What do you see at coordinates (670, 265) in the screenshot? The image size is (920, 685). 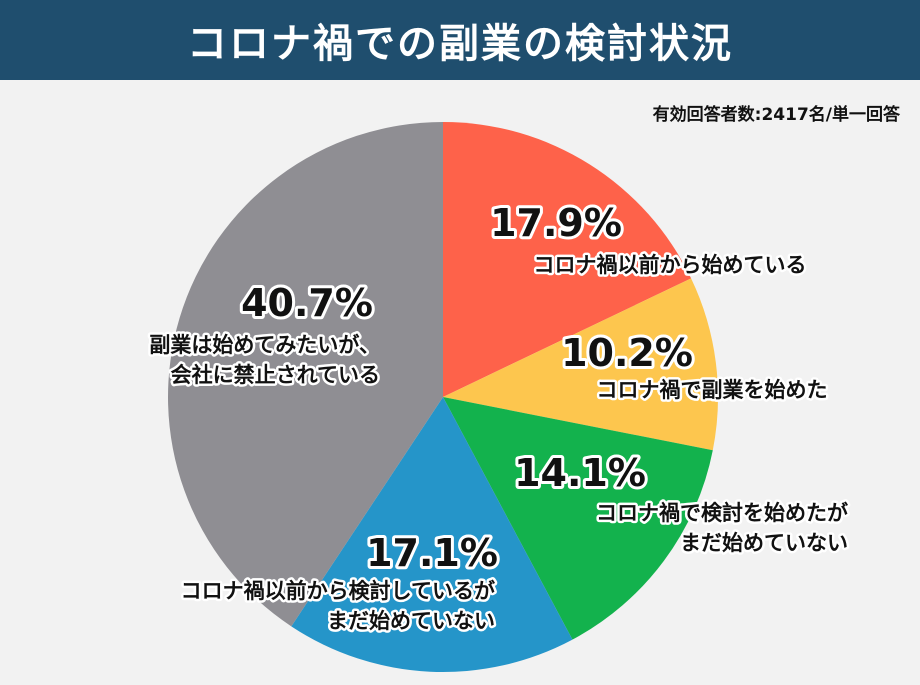 I see `pie-slice-1-label-line-1: コロナ禍以前から始めている` at bounding box center [670, 265].